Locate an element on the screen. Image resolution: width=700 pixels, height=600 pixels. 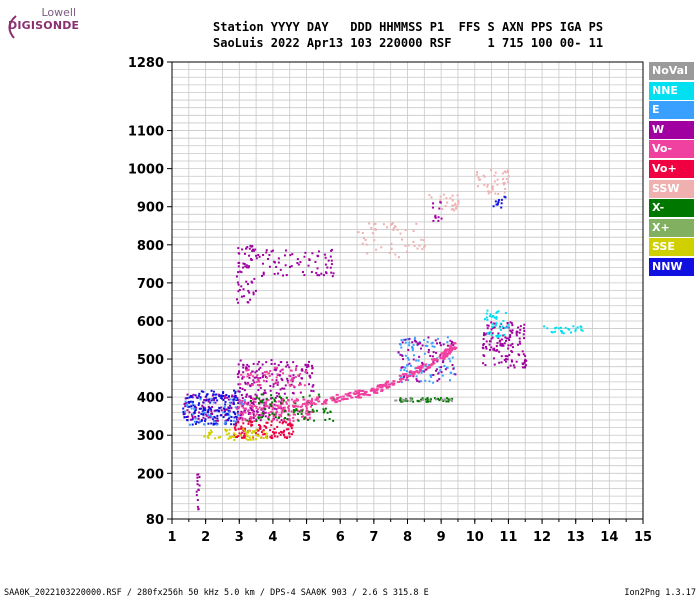
x-tick-label: 15 is located at coordinates (643, 537).